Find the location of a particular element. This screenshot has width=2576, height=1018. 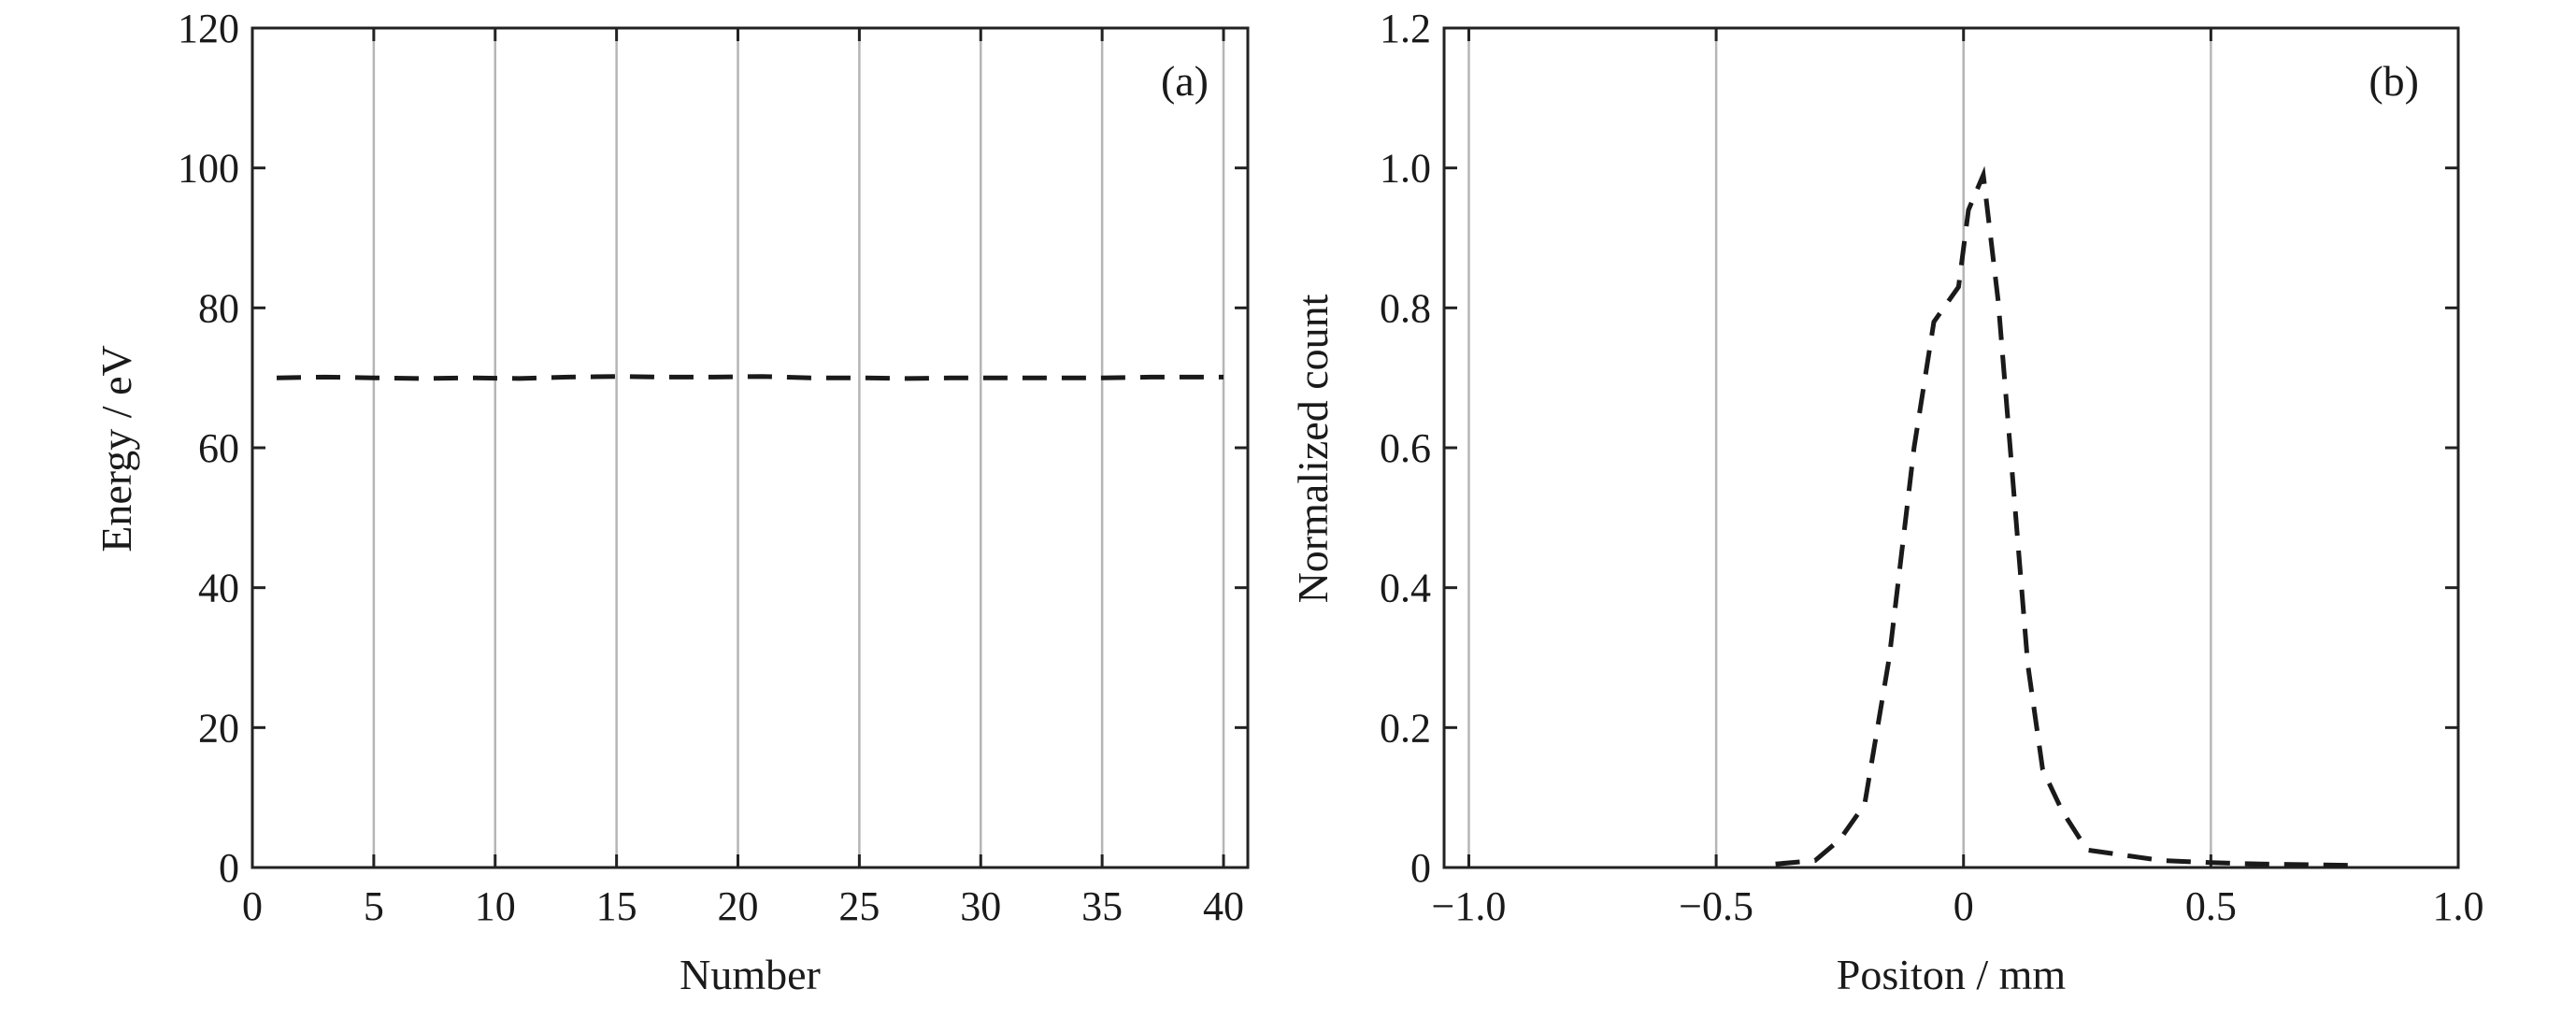

y-tick-label: 0.2 is located at coordinates (1405, 728).